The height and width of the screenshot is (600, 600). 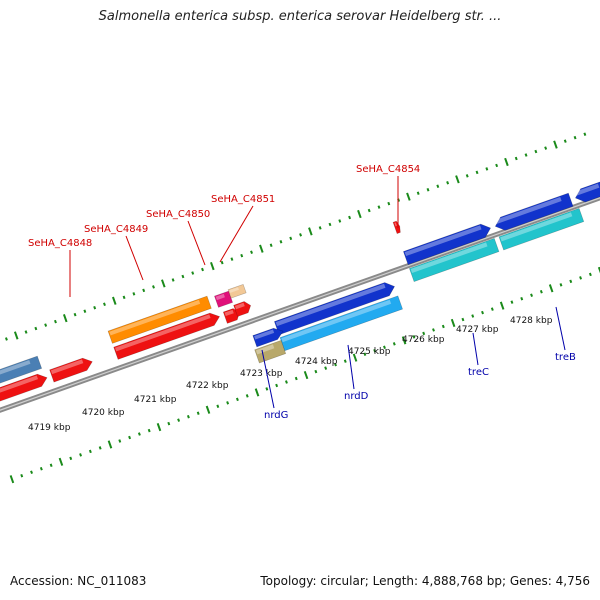 I want to click on gene-bar-khaki, so click(x=270, y=352).